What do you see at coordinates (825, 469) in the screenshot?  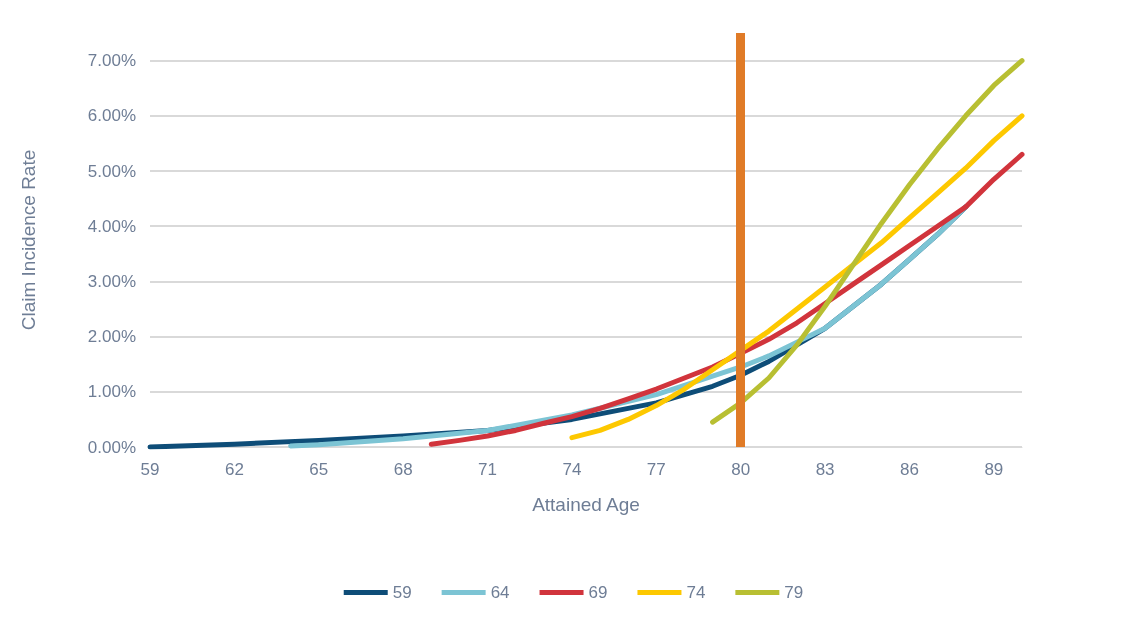 I see `x-tick-label: 83` at bounding box center [825, 469].